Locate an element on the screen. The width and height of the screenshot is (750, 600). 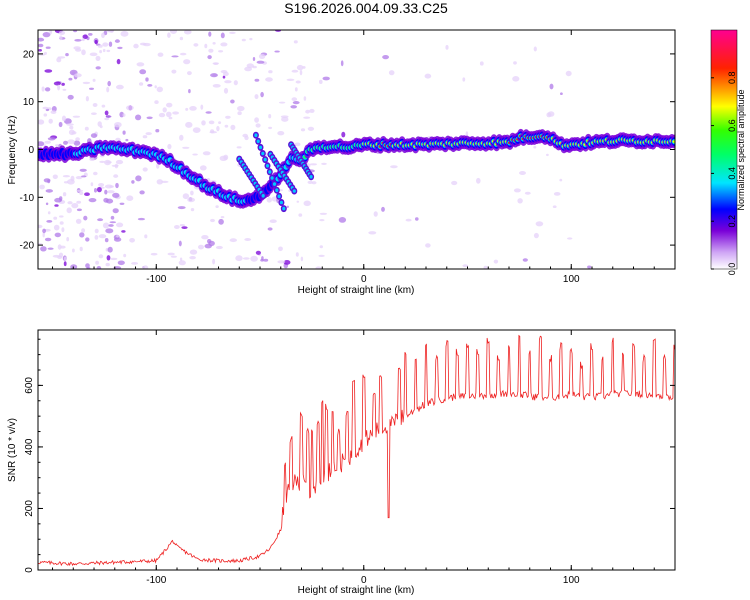
snr-y-label: SNR (10 * v/v) is located at coordinates (12, 450).